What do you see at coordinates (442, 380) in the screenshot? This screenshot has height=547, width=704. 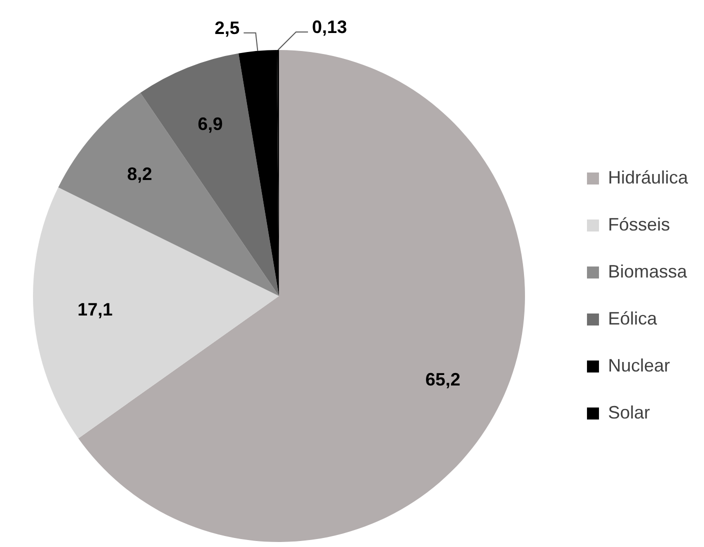 I see `data-label: 65,2` at bounding box center [442, 380].